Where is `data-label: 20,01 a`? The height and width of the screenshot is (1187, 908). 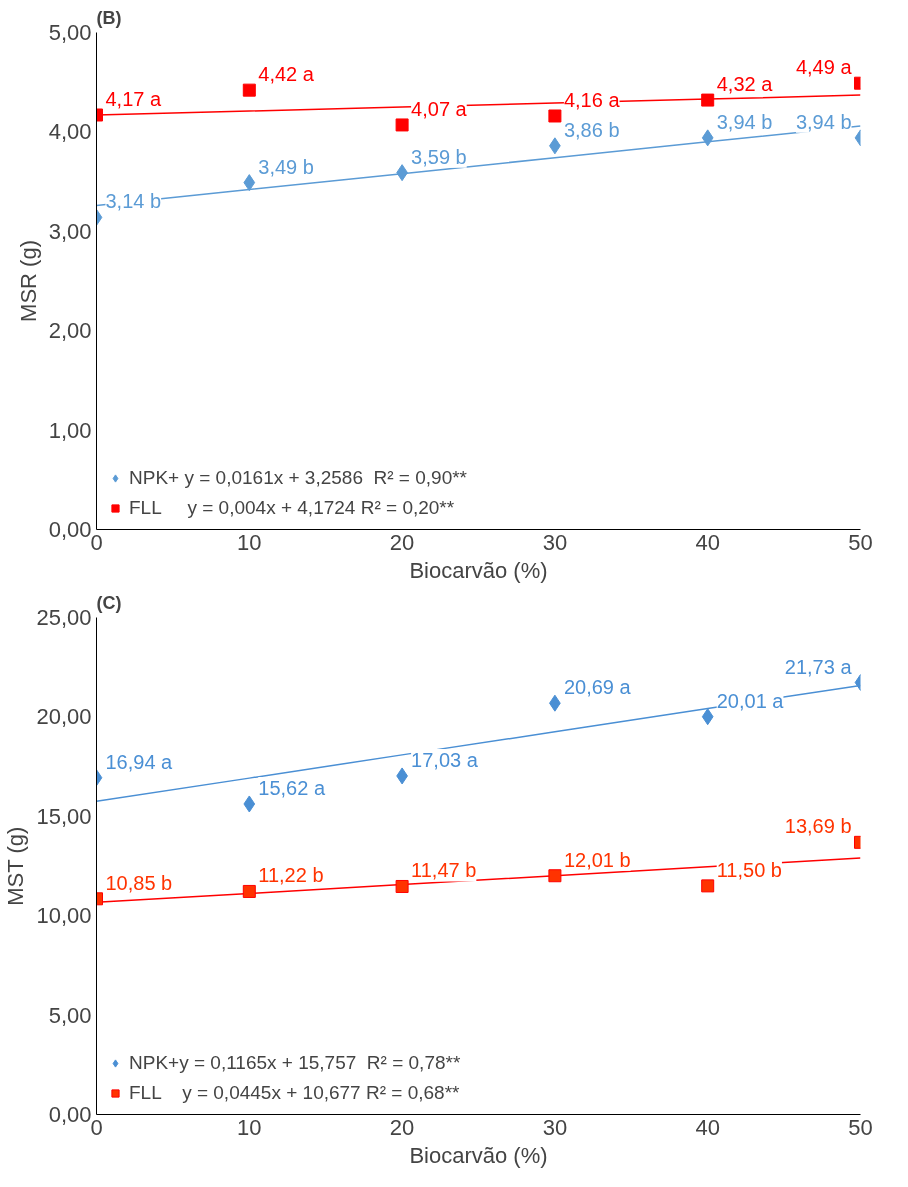 data-label: 20,01 a is located at coordinates (750, 700).